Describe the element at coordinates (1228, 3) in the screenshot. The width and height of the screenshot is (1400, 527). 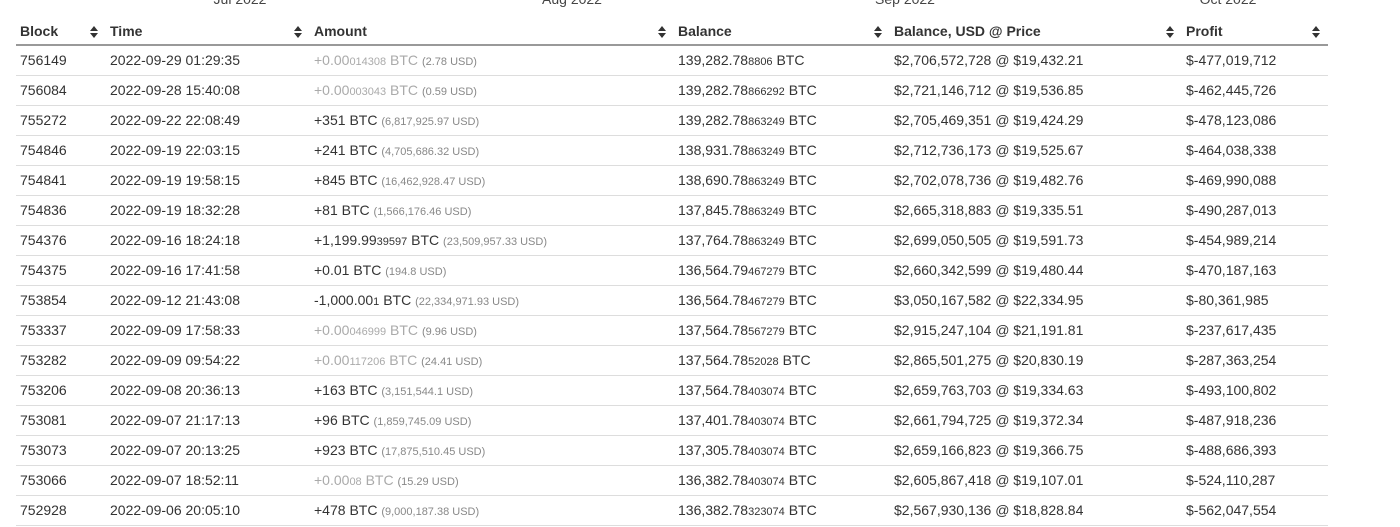
I see `timeline-label: Oct 2022` at that location.